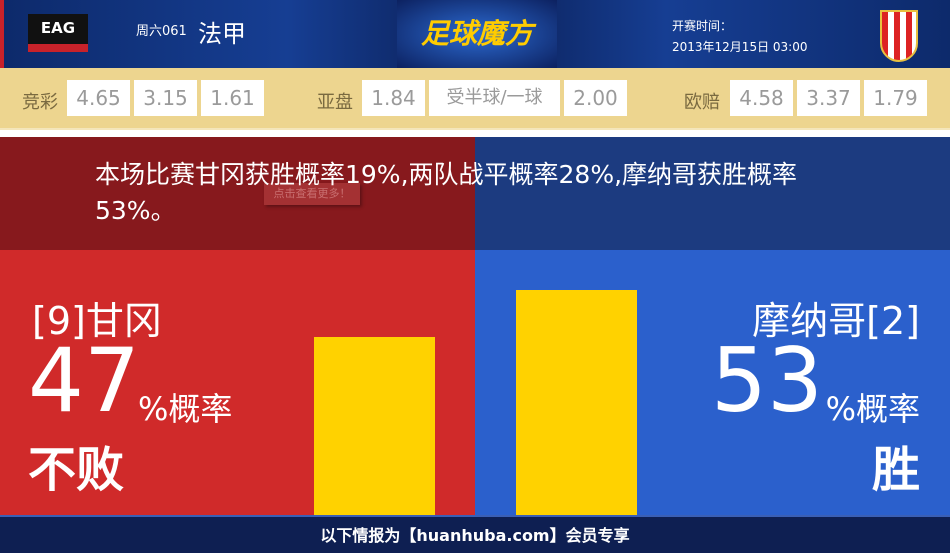 Image resolution: width=950 pixels, height=555 pixels. I want to click on euro-home-odds: 4.58, so click(761, 98).